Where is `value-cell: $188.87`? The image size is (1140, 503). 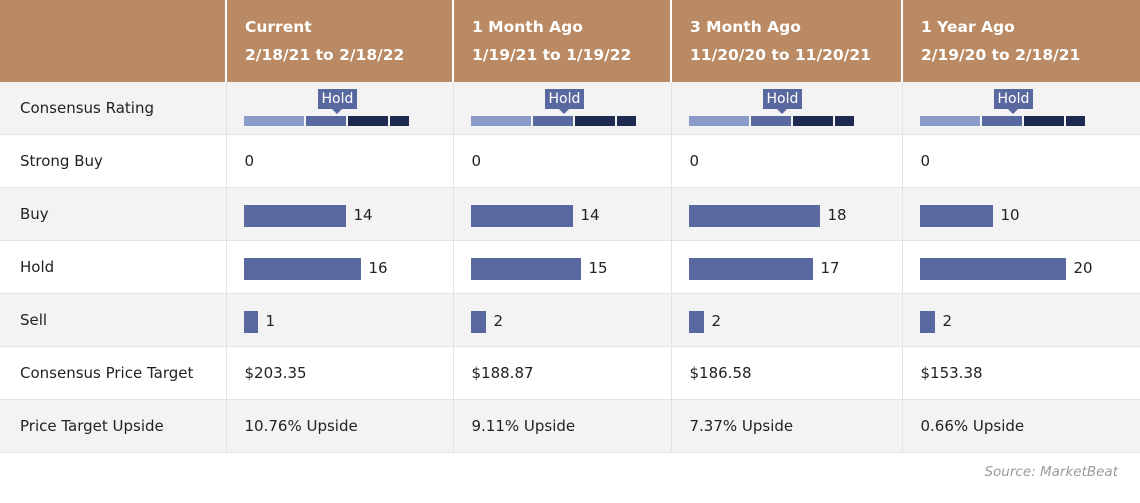 value-cell: $188.87 is located at coordinates (562, 373).